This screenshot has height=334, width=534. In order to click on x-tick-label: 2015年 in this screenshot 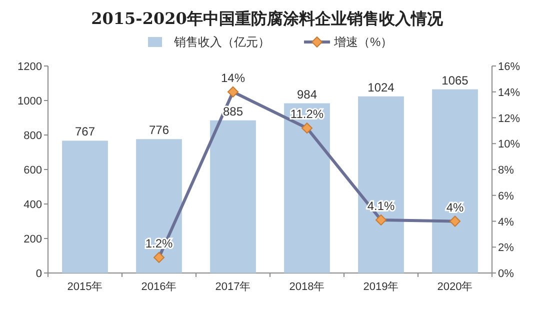, I will do `click(85, 287)`.